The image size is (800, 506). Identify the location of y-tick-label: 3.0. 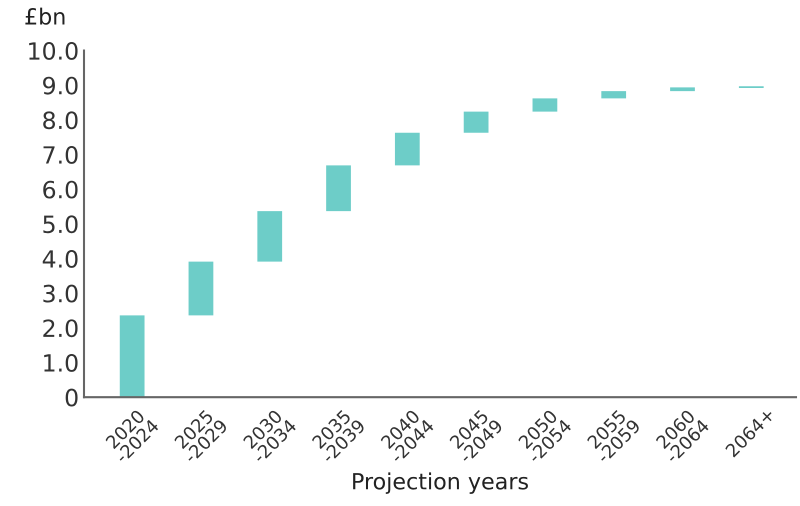
(60, 293).